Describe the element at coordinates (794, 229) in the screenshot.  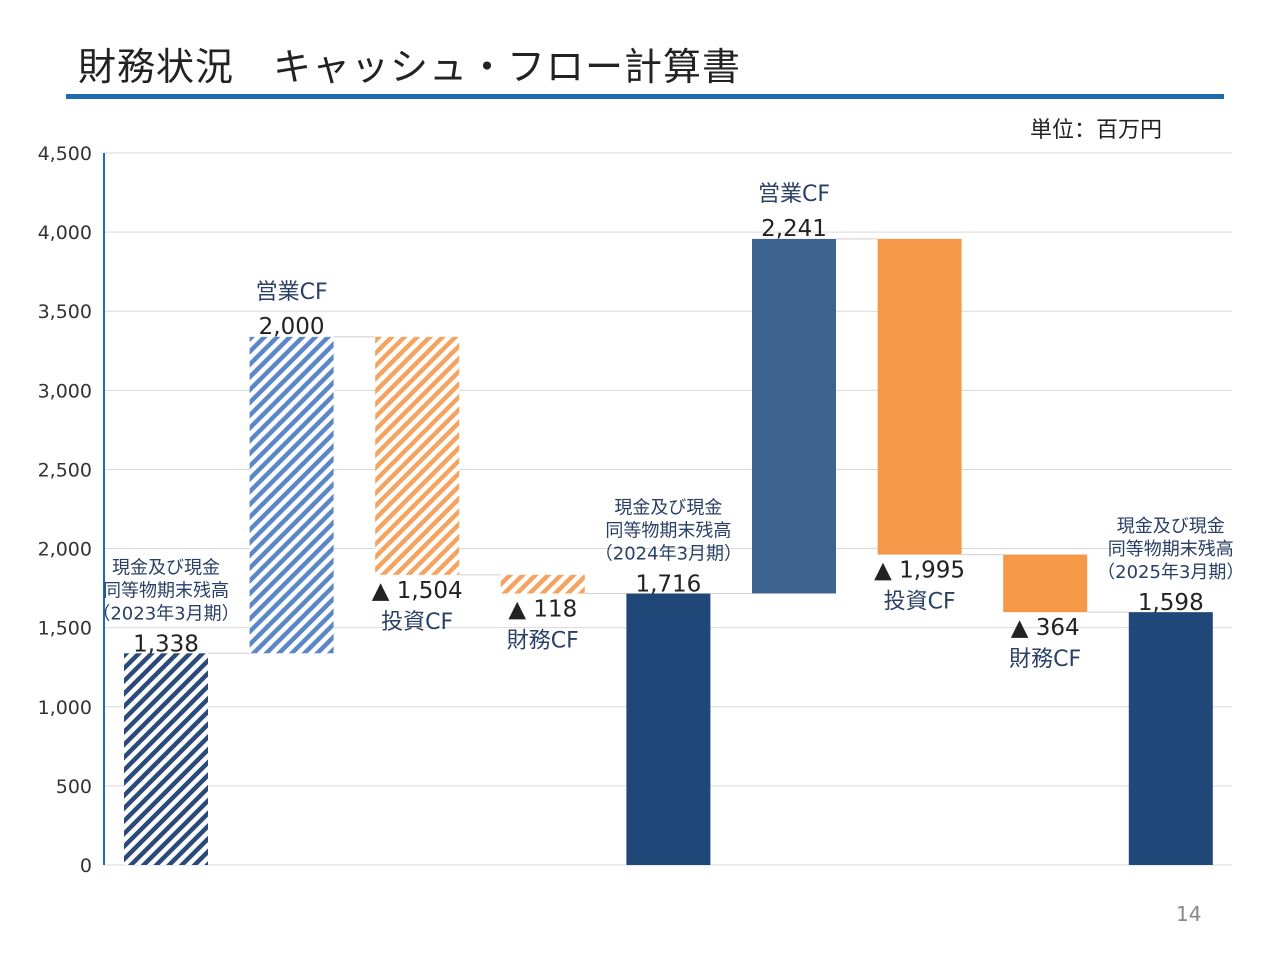
I see `value-label: 2,241` at that location.